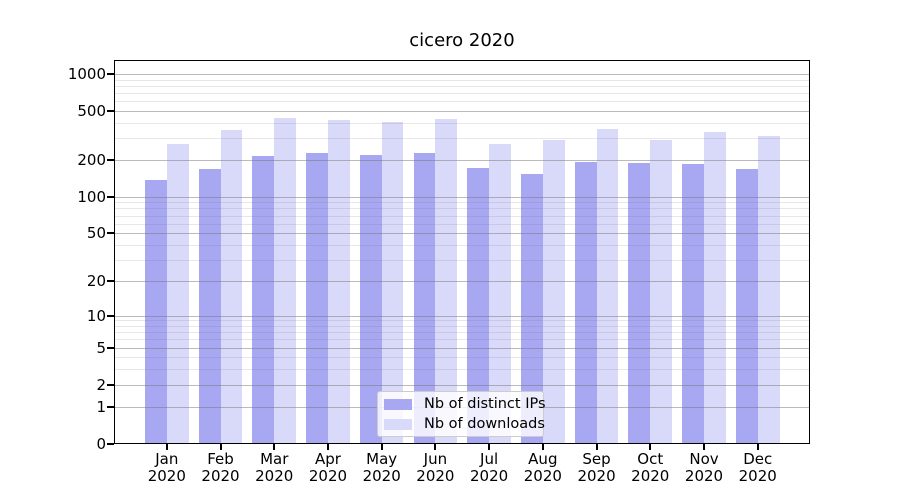 This screenshot has width=900, height=500. Describe the element at coordinates (485, 403) in the screenshot. I see `legend-label-distinct-ips: Nb of distinct IPs` at that location.